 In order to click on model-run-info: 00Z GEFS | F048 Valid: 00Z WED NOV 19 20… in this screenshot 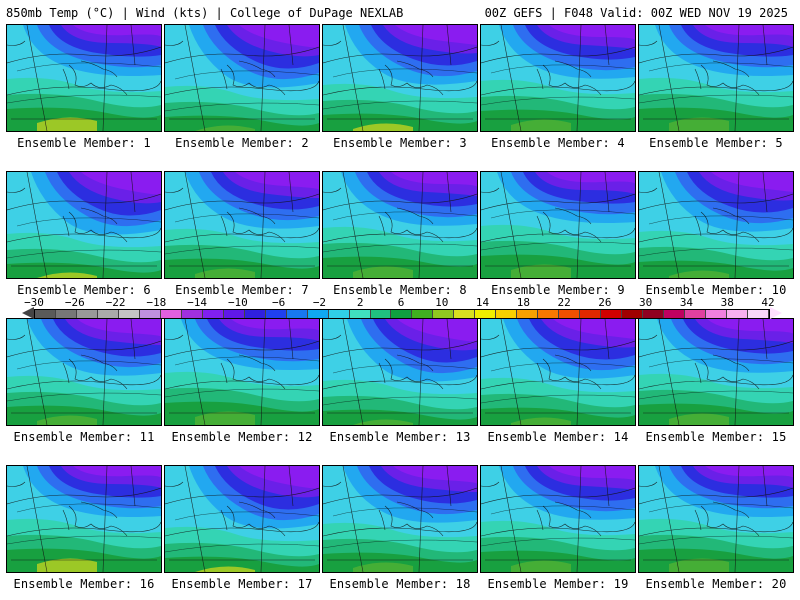, I will do `click(636, 13)`.